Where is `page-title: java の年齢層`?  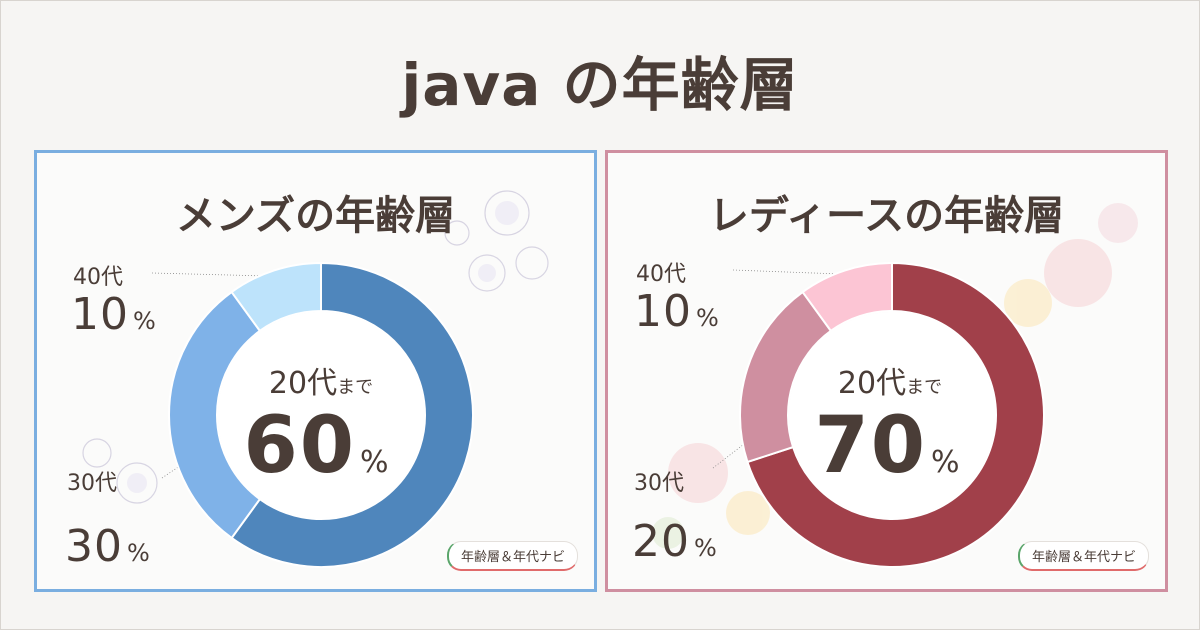
page-title: java の年齢層 is located at coordinates (600, 85).